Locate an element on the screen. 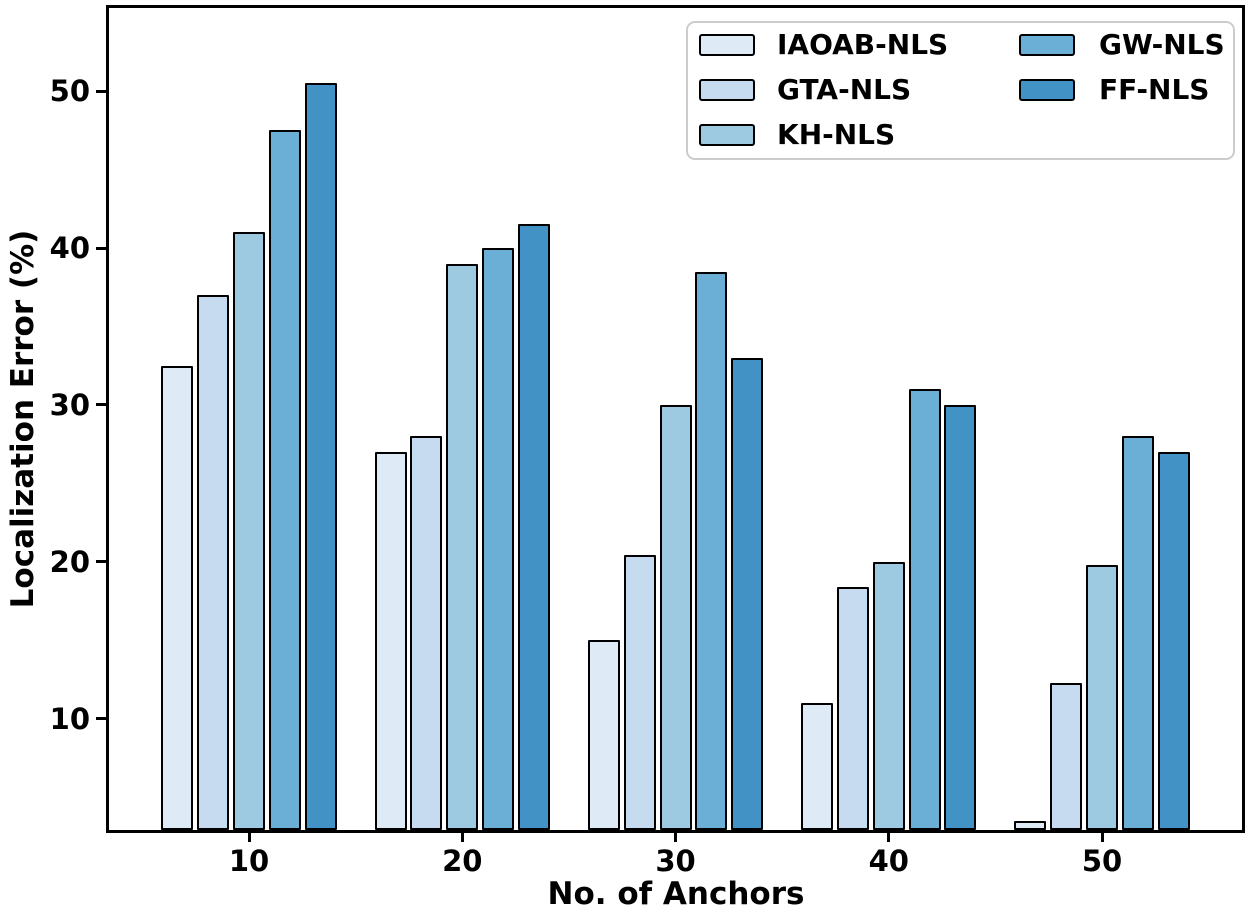 This screenshot has height=916, width=1250. legend-swatch-FF-NLS is located at coordinates (1047, 90).